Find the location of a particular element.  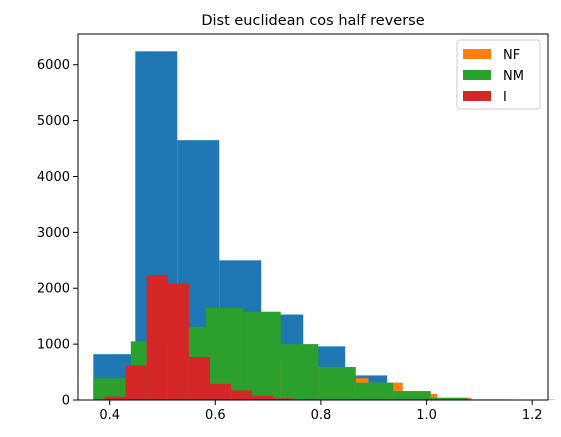

legend-label: NM is located at coordinates (513, 76).